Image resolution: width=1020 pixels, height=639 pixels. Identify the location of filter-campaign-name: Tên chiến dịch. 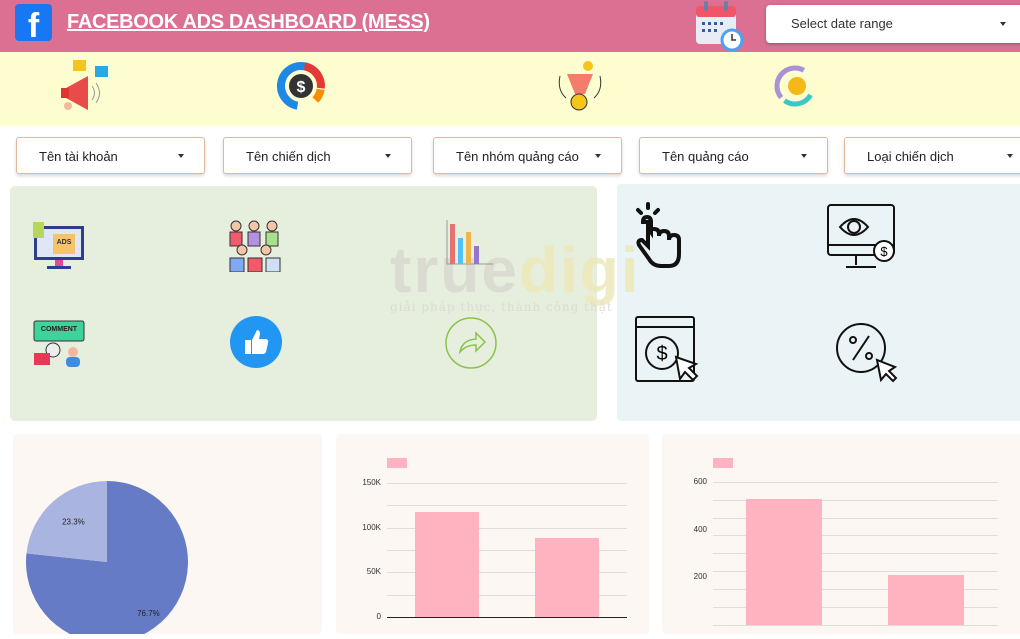
(317, 155).